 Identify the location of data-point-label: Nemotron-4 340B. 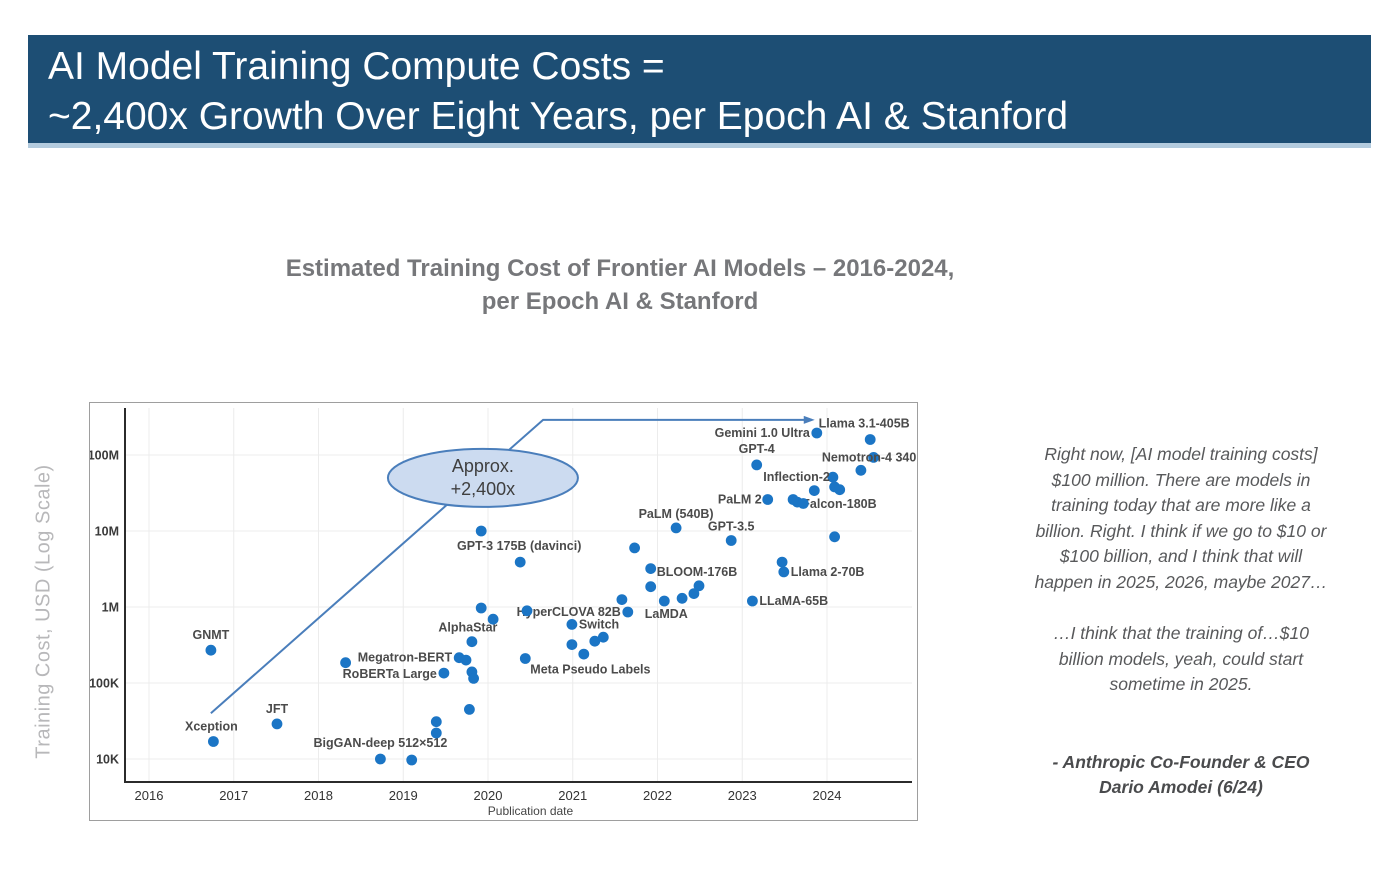
(869, 457).